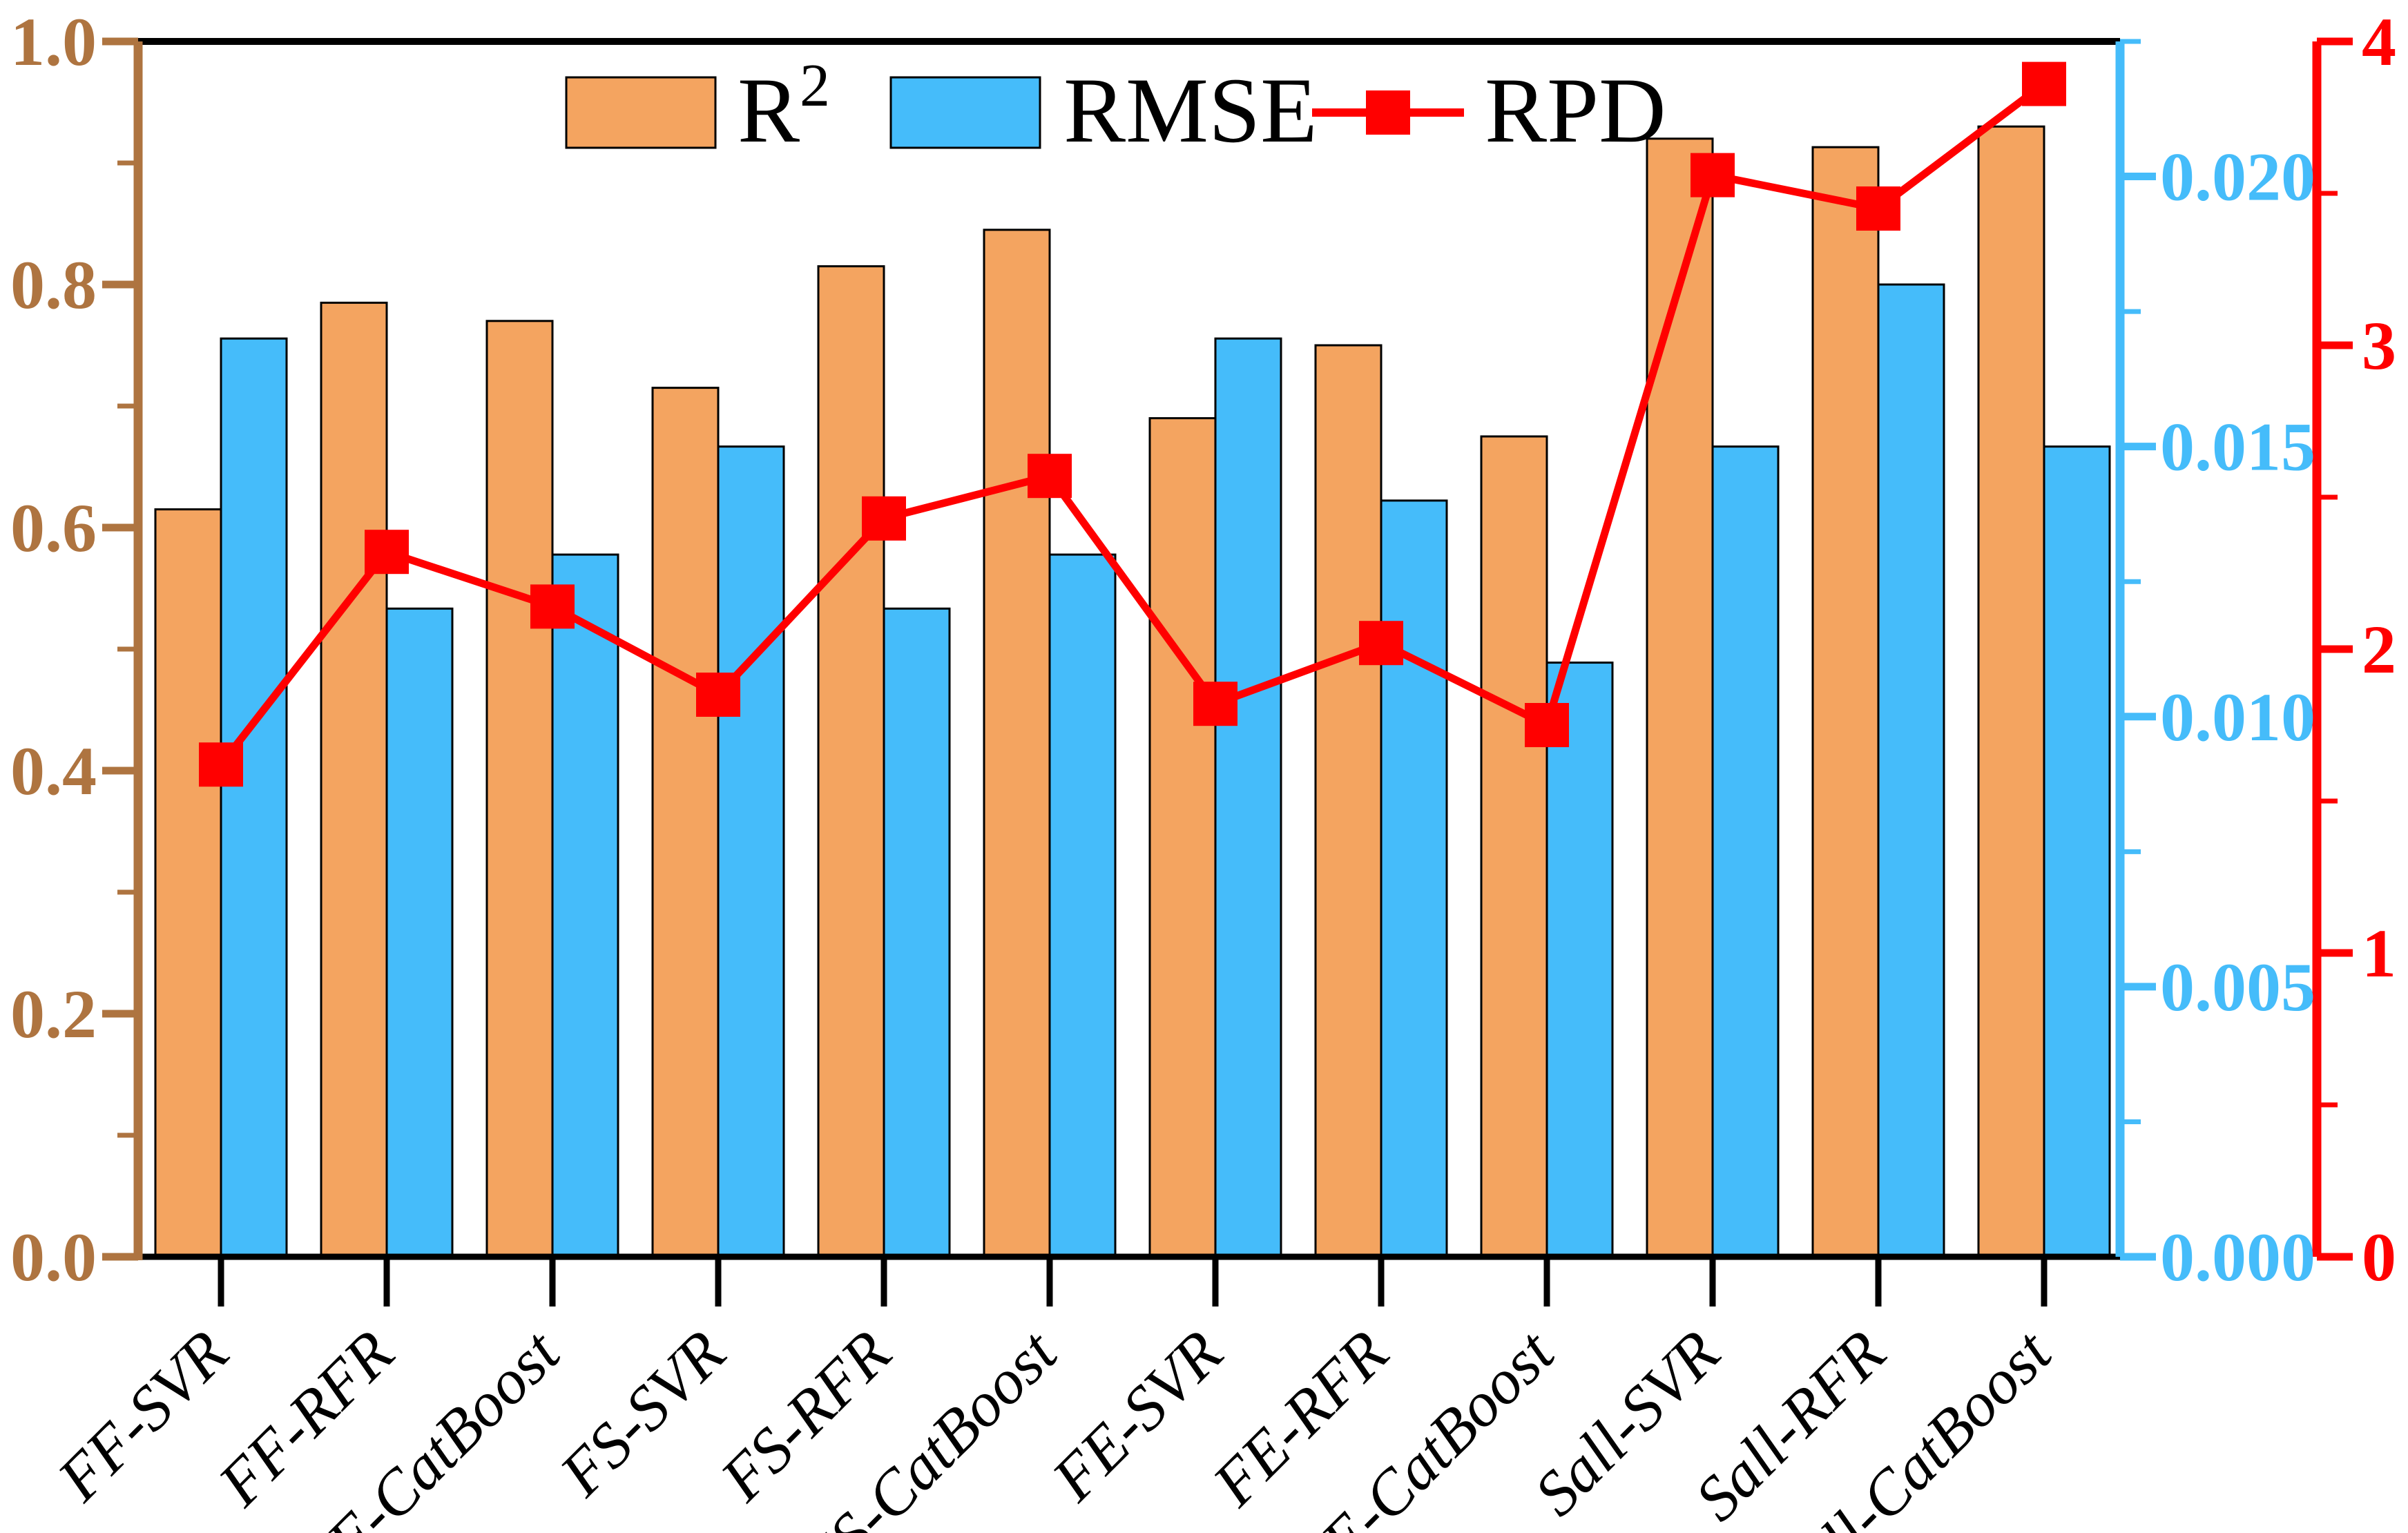  Describe the element at coordinates (2379, 345) in the screenshot. I see `axis-tick-label: 3` at that location.